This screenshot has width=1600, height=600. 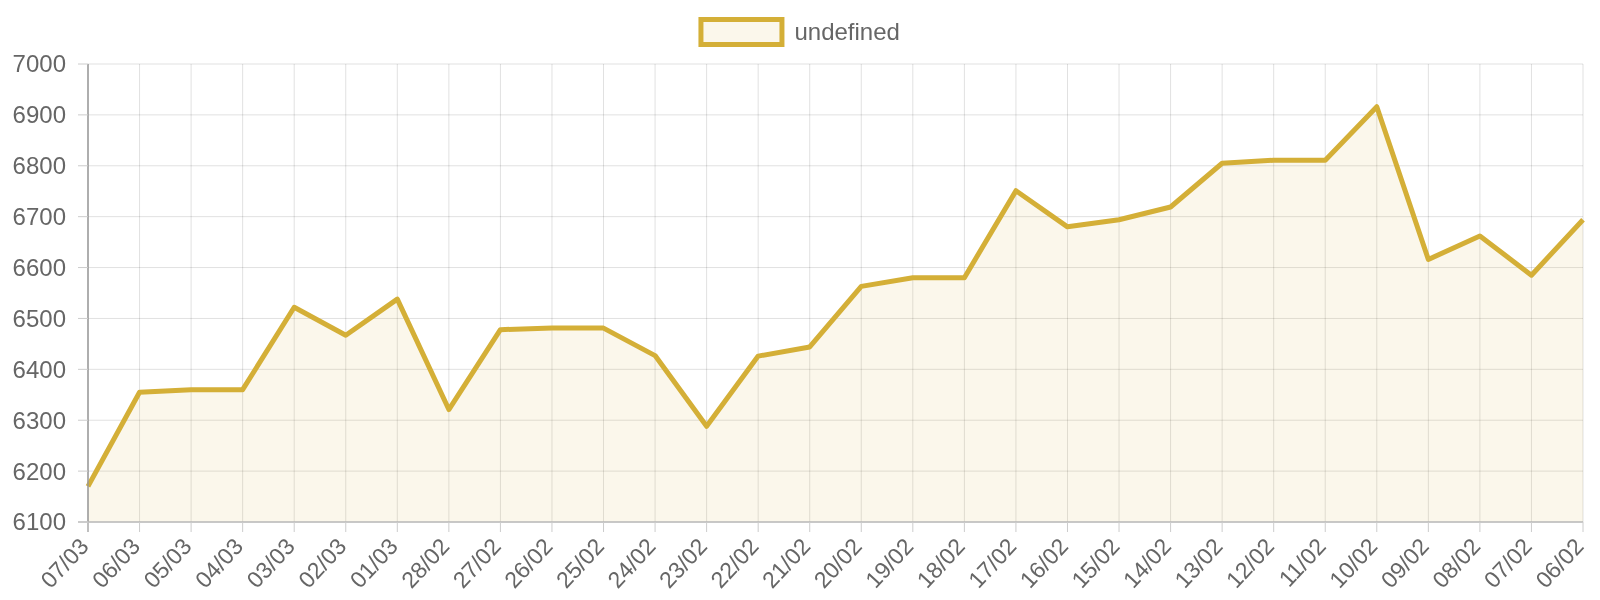 What do you see at coordinates (39, 166) in the screenshot?
I see `y-tick-label: 6800` at bounding box center [39, 166].